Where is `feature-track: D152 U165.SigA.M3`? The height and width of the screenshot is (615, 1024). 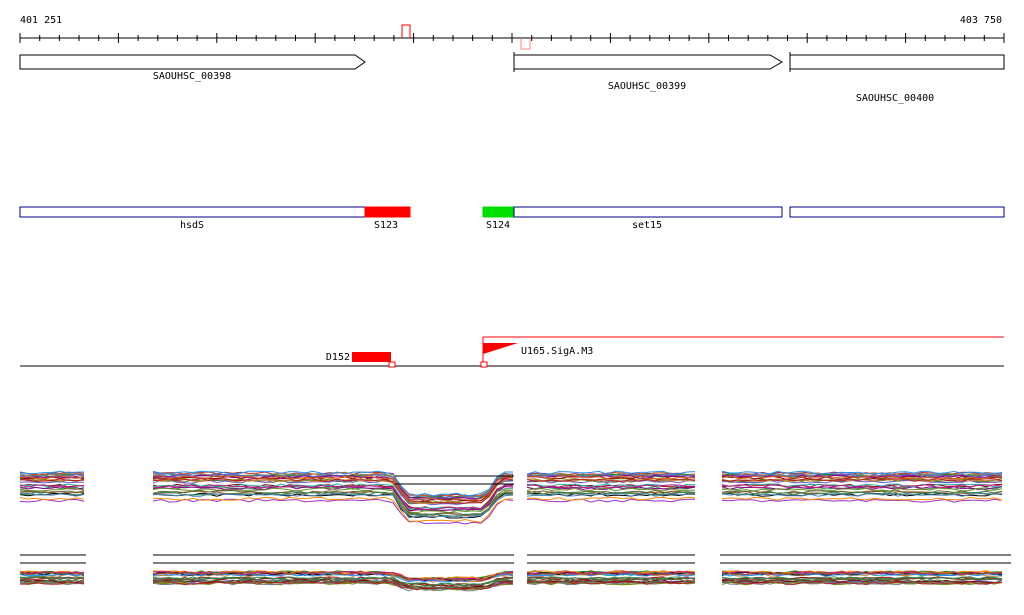 feature-track: D152 U165.SigA.M3 is located at coordinates (512, 352).